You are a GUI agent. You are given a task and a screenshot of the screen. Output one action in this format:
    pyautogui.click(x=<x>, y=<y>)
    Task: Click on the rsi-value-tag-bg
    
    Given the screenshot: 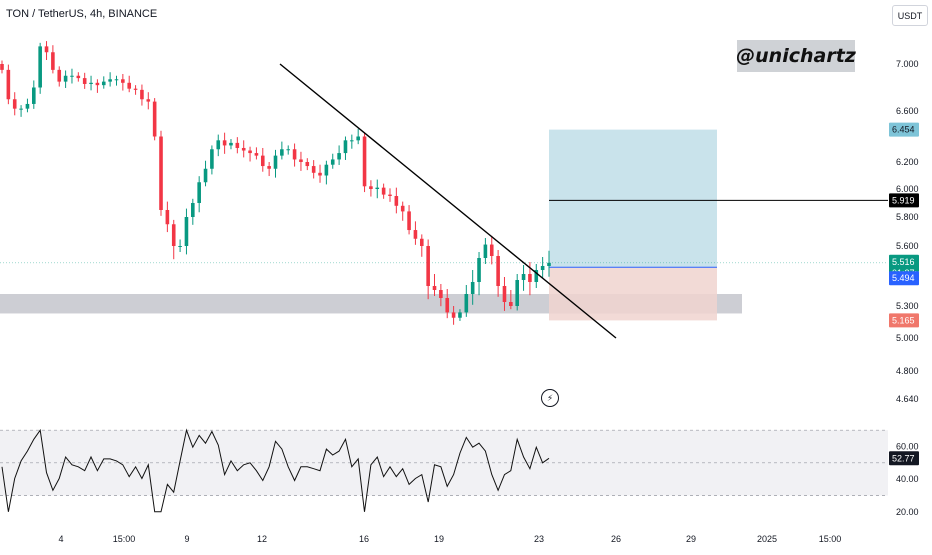 What is the action you would take?
    pyautogui.click(x=904, y=458)
    